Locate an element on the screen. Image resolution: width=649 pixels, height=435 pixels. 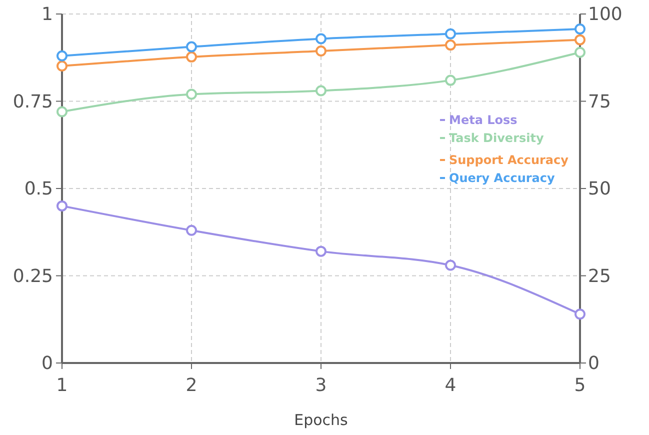
x-tick-label: 3 is located at coordinates (321, 385).